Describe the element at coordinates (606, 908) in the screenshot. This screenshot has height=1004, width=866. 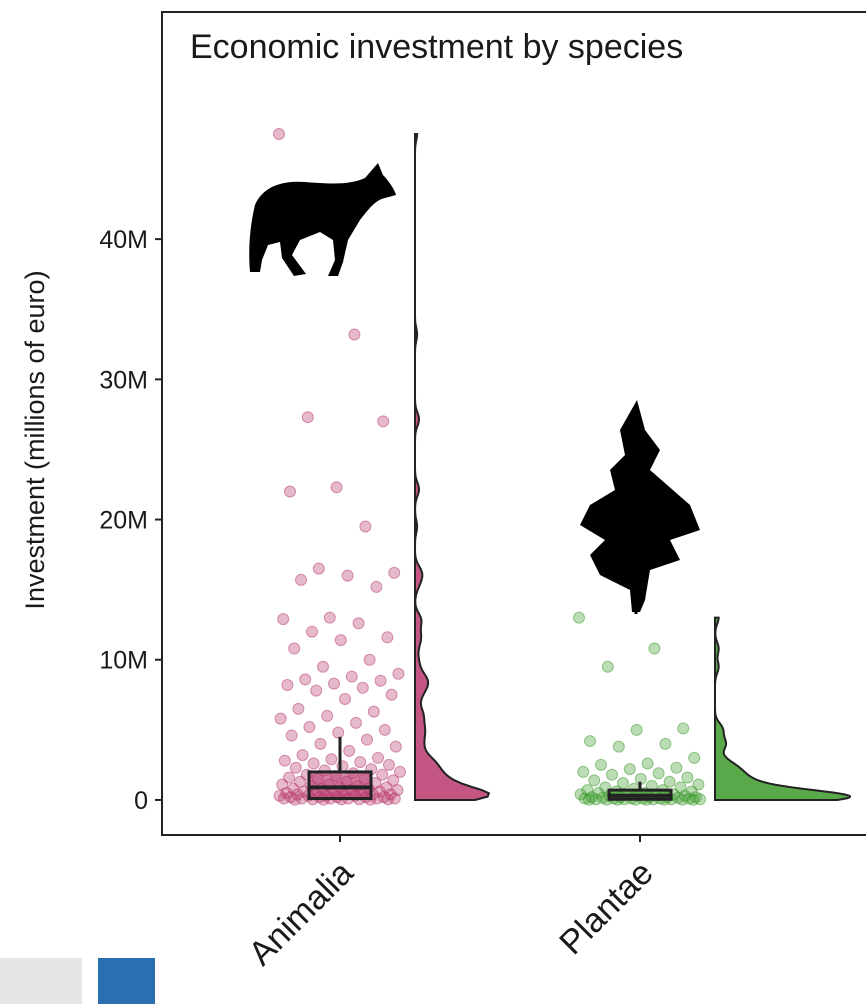
I see `x-tick-label: Plantae` at that location.